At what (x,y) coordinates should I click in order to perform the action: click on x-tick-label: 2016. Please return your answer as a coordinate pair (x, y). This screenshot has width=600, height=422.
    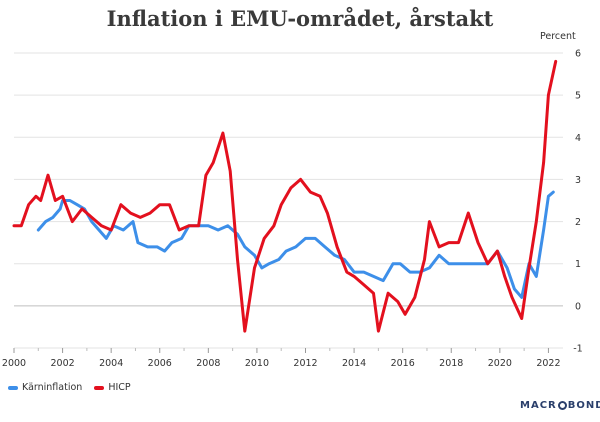
    Looking at the image, I should click on (403, 363).